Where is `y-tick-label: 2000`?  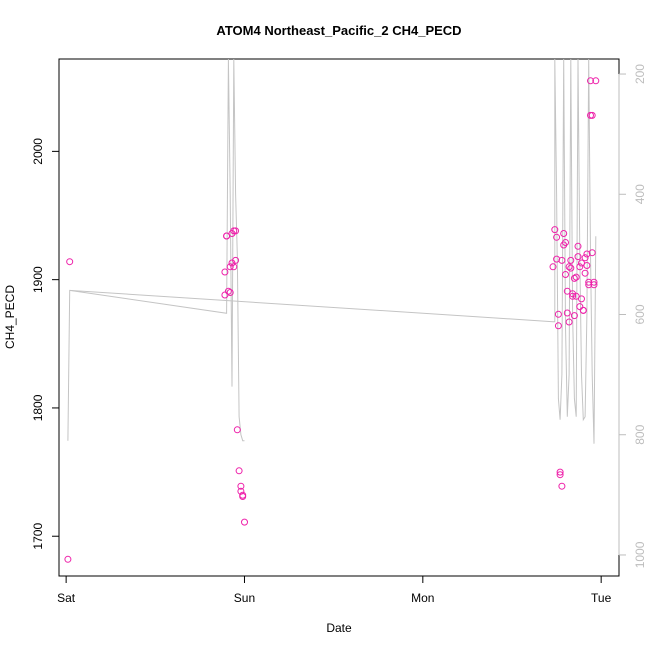 y-tick-label: 2000 is located at coordinates (38, 151).